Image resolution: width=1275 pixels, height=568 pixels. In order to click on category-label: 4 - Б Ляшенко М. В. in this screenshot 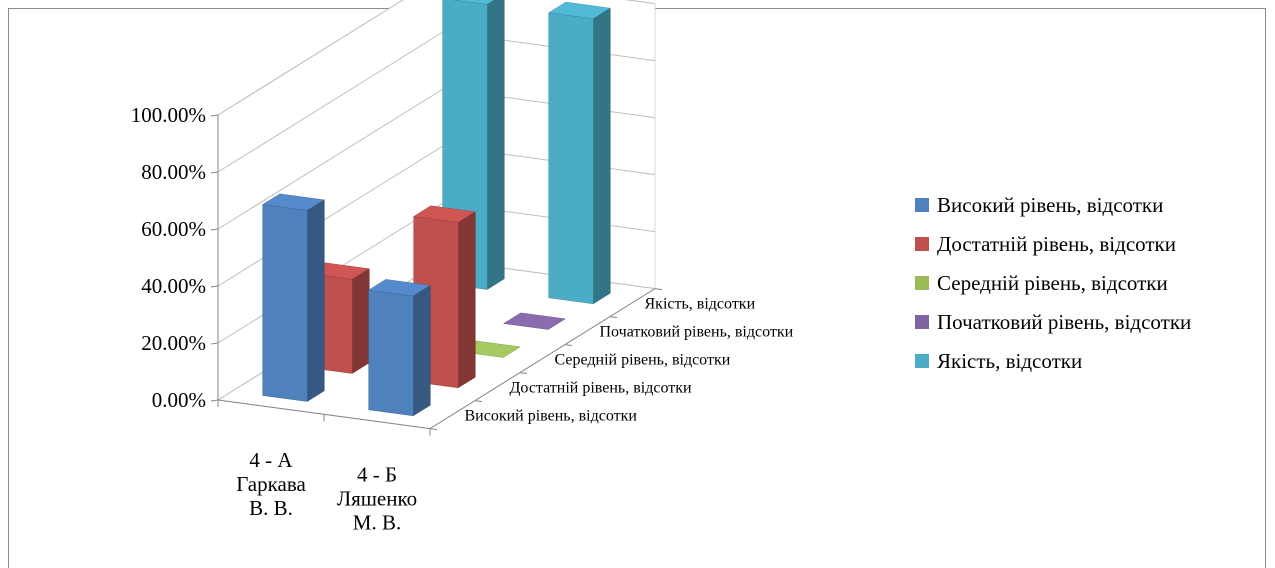, I will do `click(377, 498)`.